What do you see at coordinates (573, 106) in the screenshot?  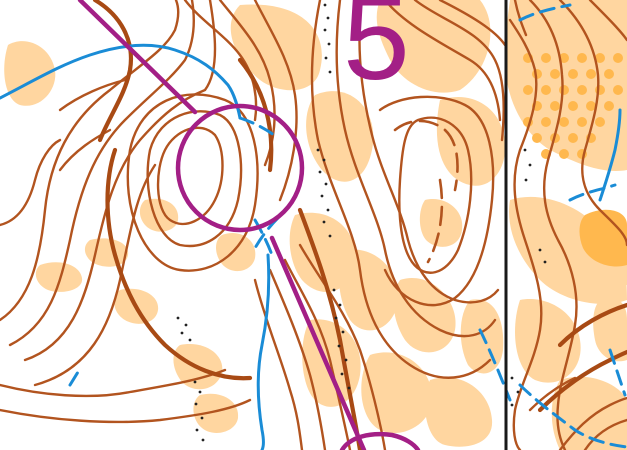 I see `semi-open-dot-screen` at bounding box center [573, 106].